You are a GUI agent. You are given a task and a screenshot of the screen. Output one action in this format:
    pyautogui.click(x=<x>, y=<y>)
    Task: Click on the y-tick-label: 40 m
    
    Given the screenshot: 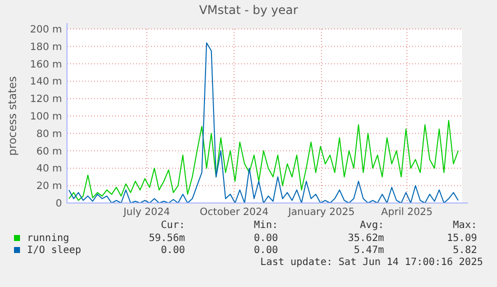 What is the action you would take?
    pyautogui.click(x=49, y=169)
    